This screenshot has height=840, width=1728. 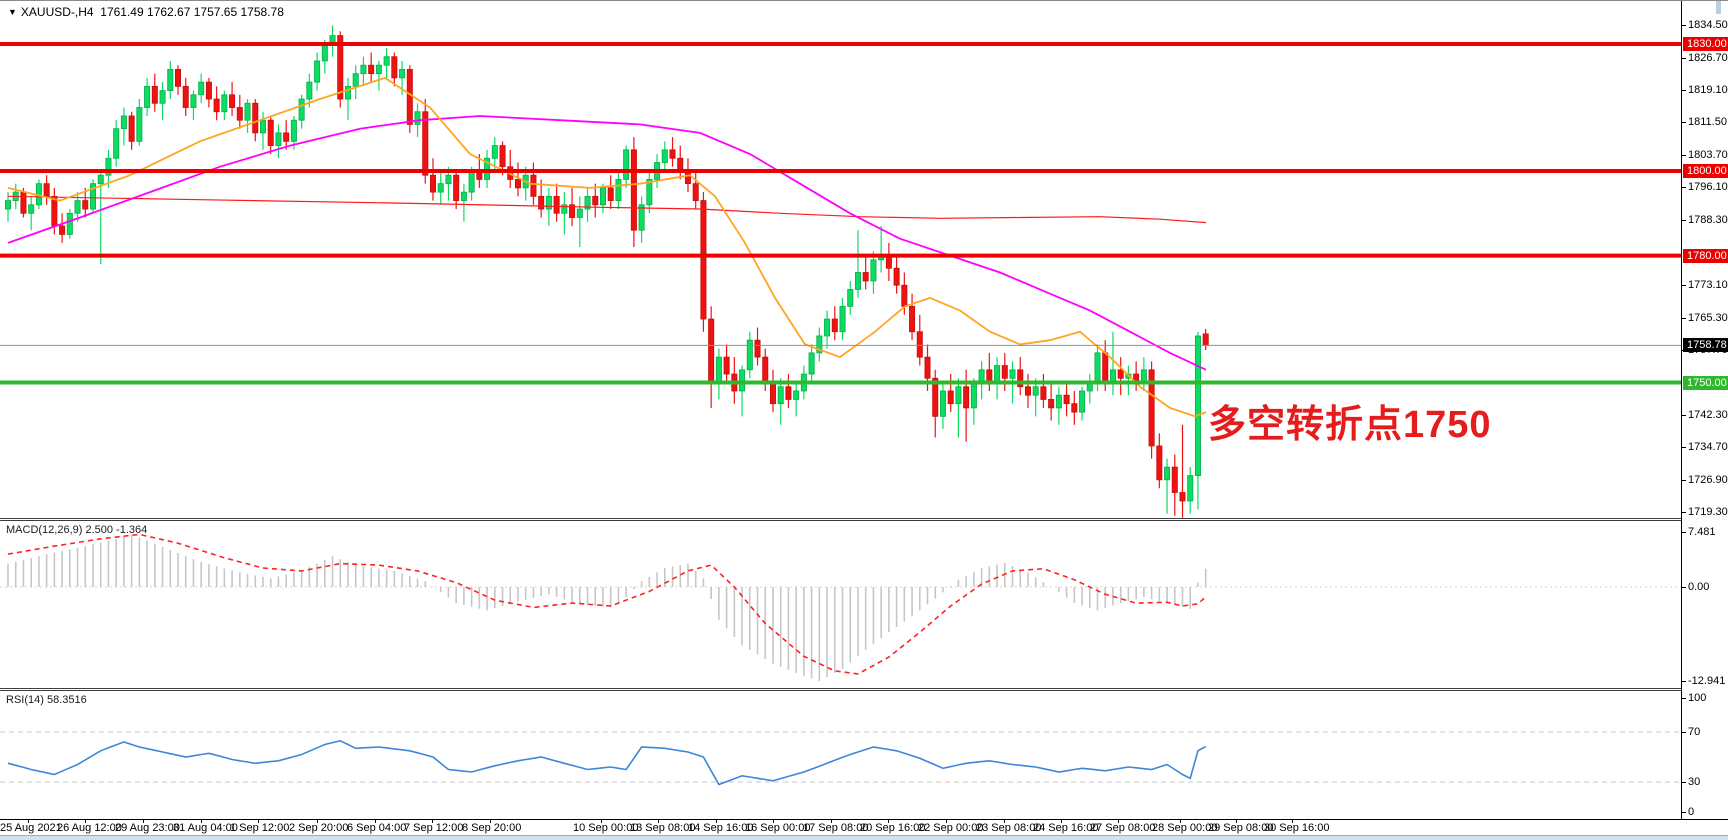 What do you see at coordinates (840, 758) in the screenshot?
I see `rsi-chart` at bounding box center [840, 758].